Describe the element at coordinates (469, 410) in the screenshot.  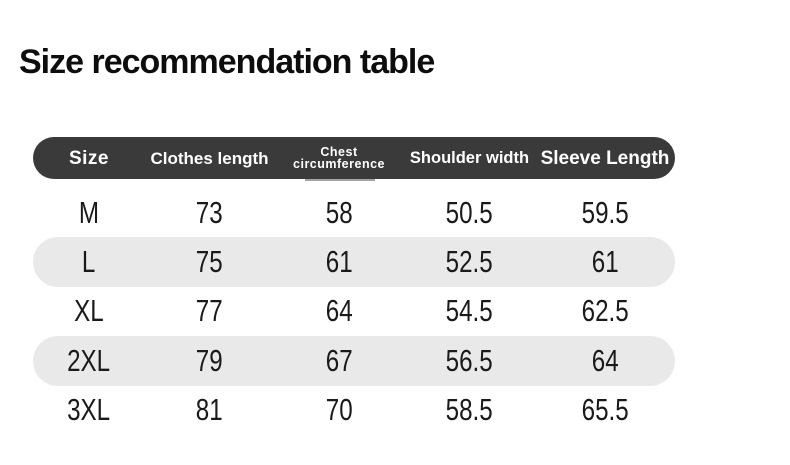
I see `value-cell: 58.5` at that location.